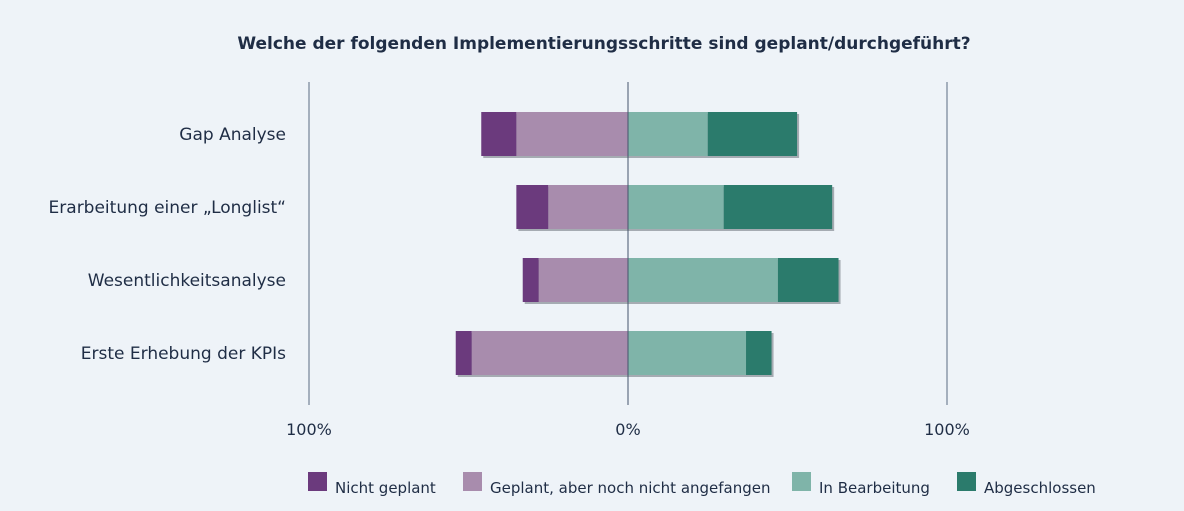 The height and width of the screenshot is (511, 1184). Describe the element at coordinates (572, 134) in the screenshot. I see `bar-0-geplant-aber-noch-nicht-angefangen` at that location.